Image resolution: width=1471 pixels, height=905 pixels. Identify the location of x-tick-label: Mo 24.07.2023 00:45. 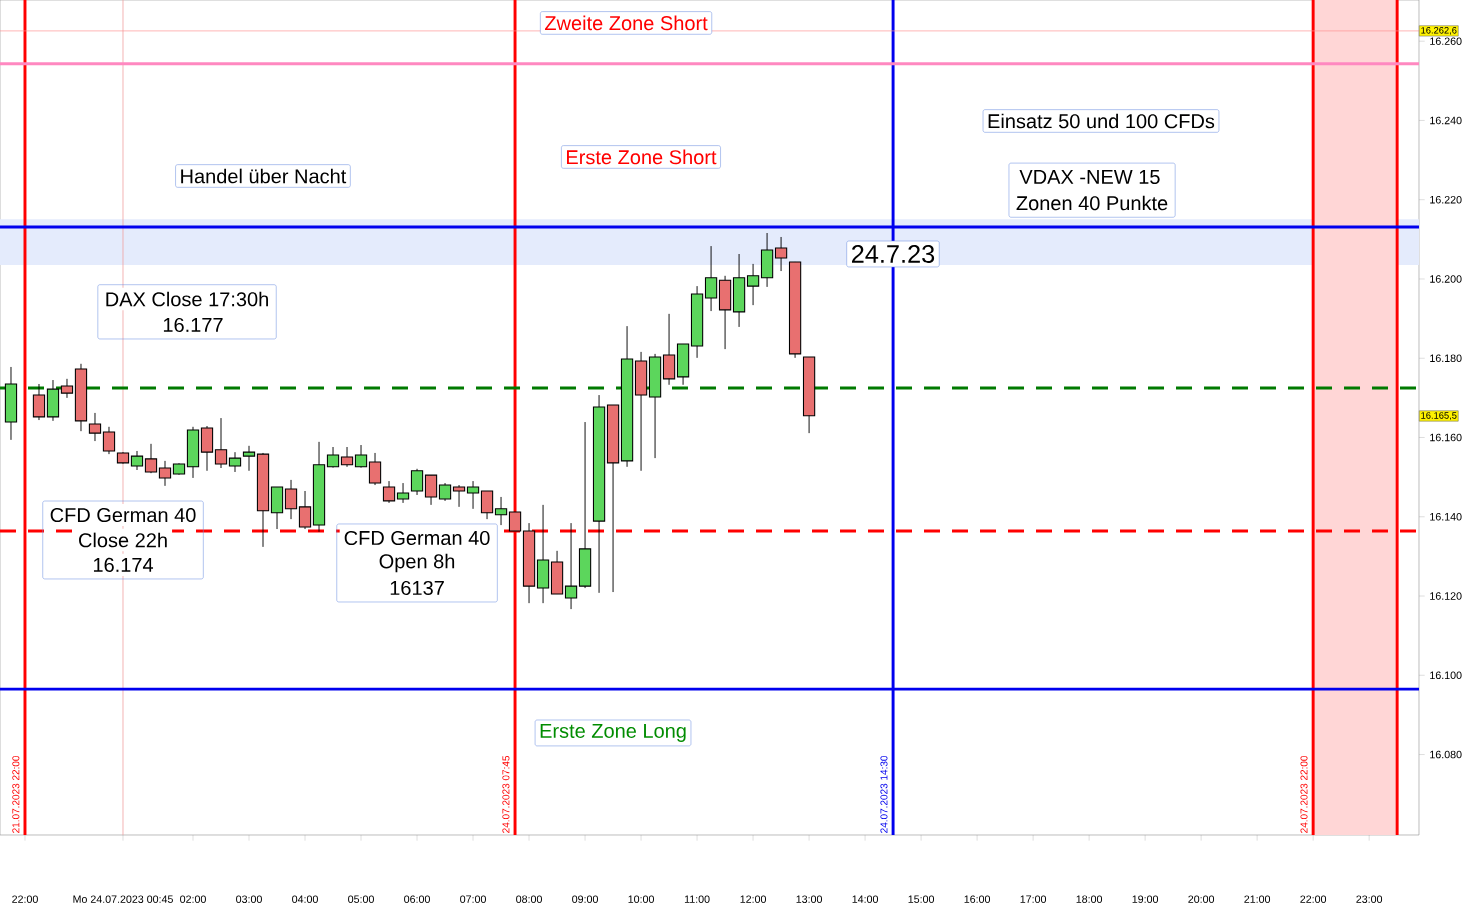
(123, 899).